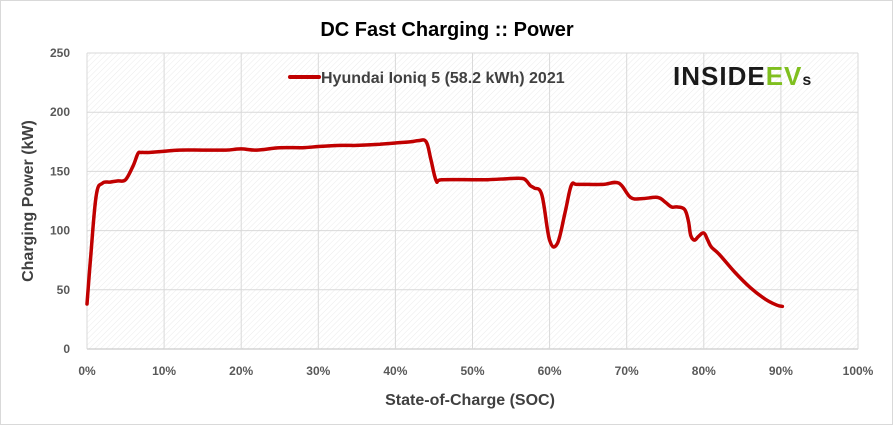 Image resolution: width=893 pixels, height=425 pixels. What do you see at coordinates (443, 78) in the screenshot?
I see `legend-label: Hyundai Ioniq 5 (58.2 kWh) 2021` at bounding box center [443, 78].